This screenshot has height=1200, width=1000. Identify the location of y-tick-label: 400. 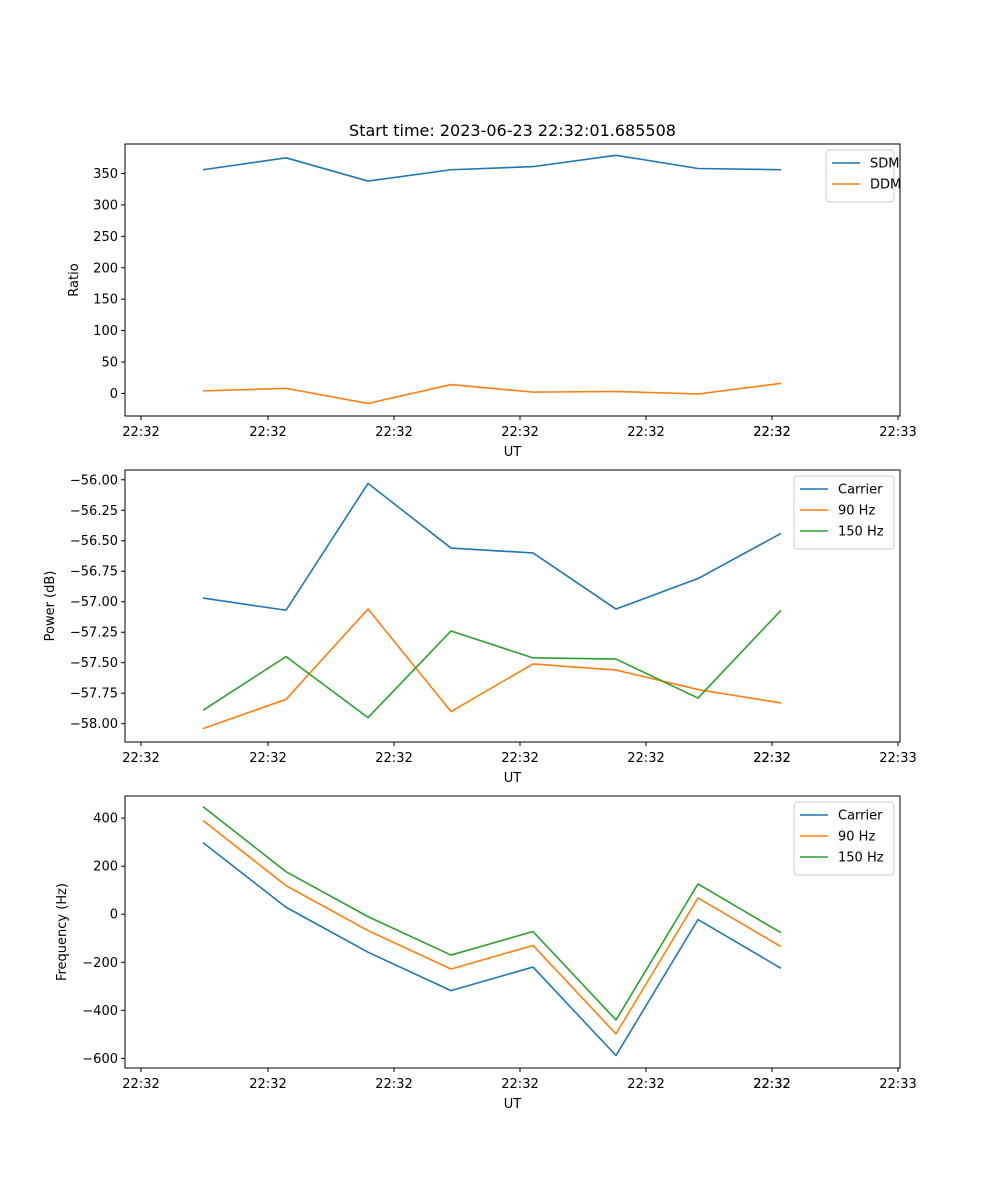
(105, 819).